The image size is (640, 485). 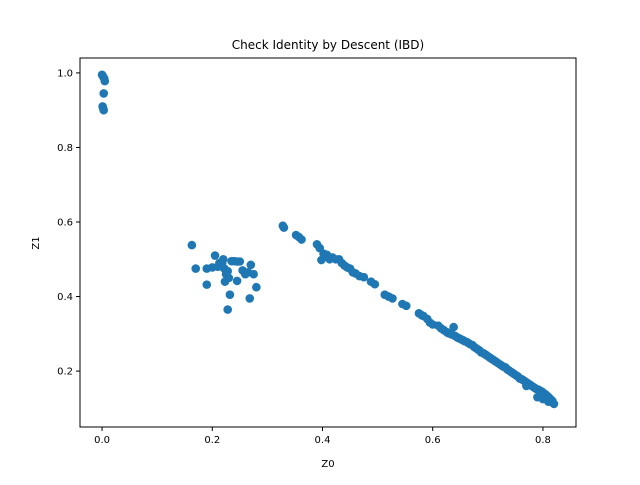 What do you see at coordinates (65, 372) in the screenshot?
I see `y-tick-label: 0.2` at bounding box center [65, 372].